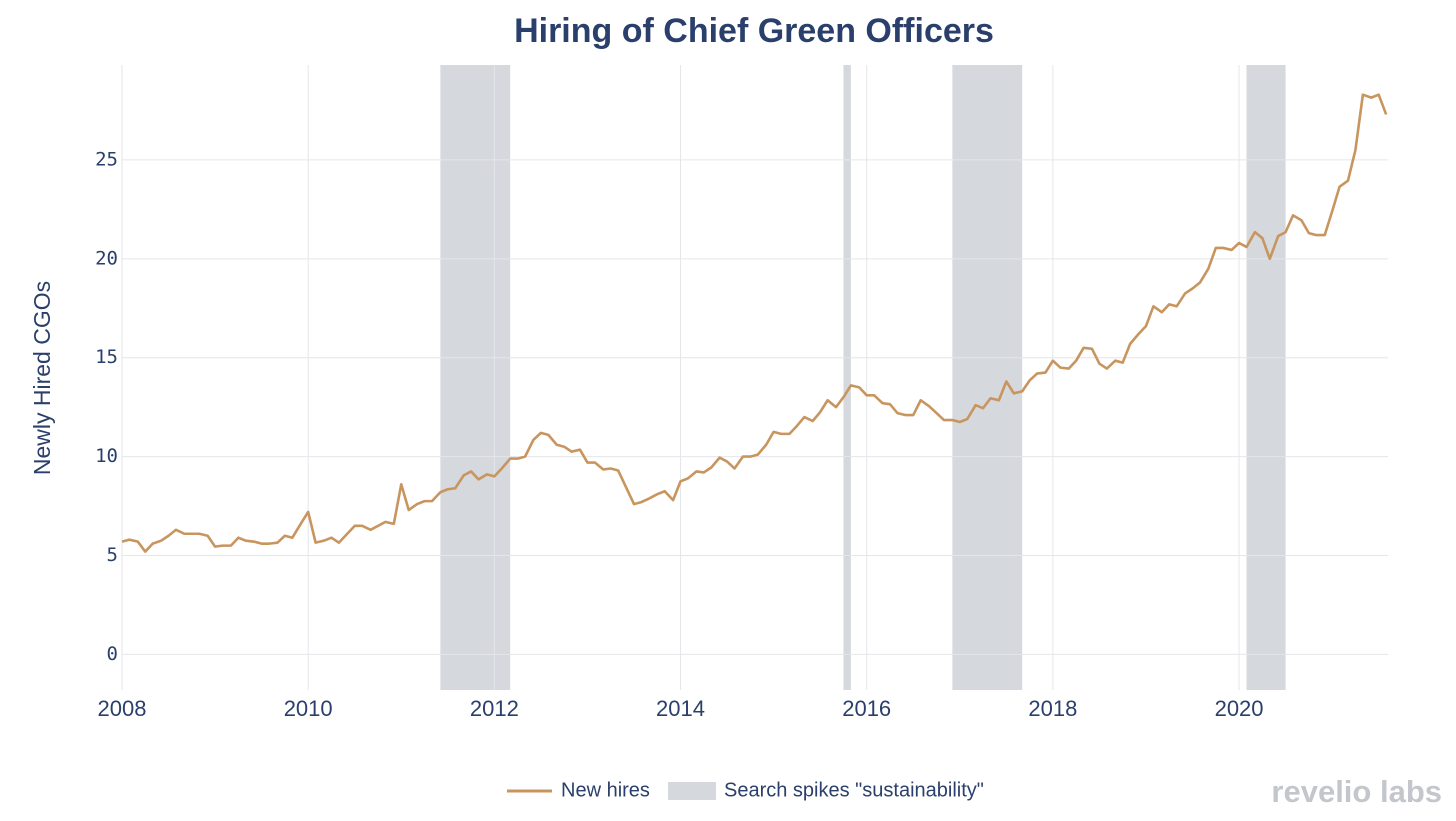 The width and height of the screenshot is (1456, 821). What do you see at coordinates (605, 790) in the screenshot?
I see `legend-label: New hires` at bounding box center [605, 790].